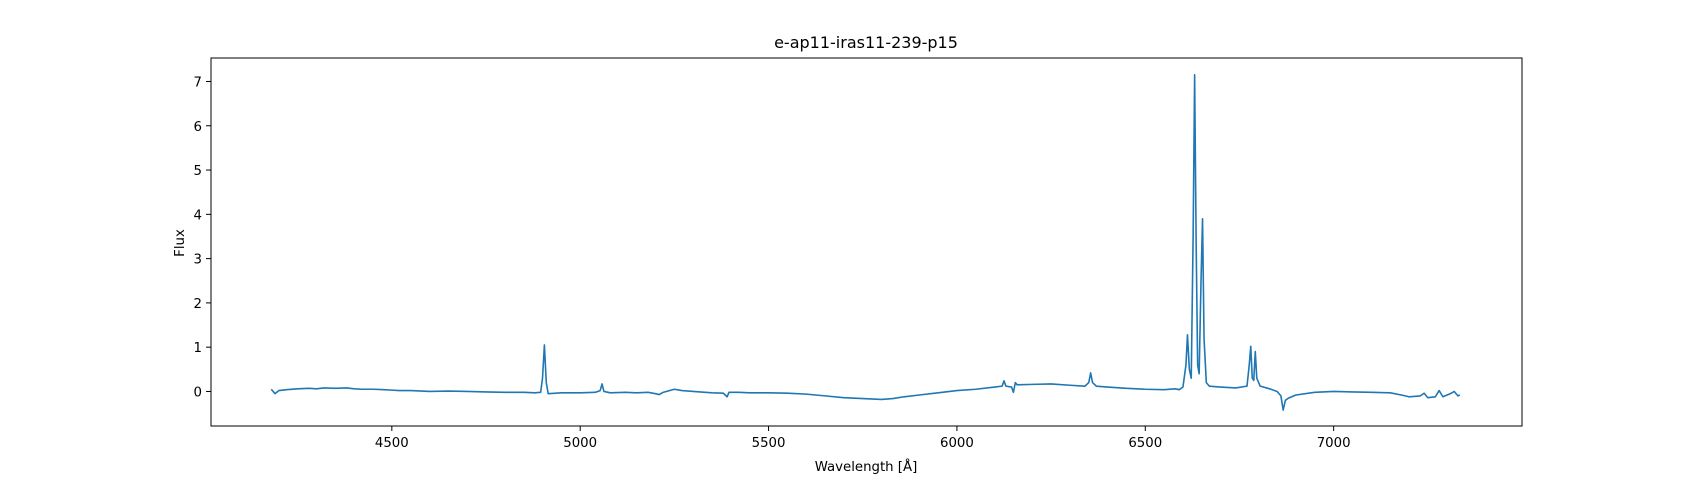  What do you see at coordinates (198, 127) in the screenshot?
I see `y-tick-label: 6` at bounding box center [198, 127].